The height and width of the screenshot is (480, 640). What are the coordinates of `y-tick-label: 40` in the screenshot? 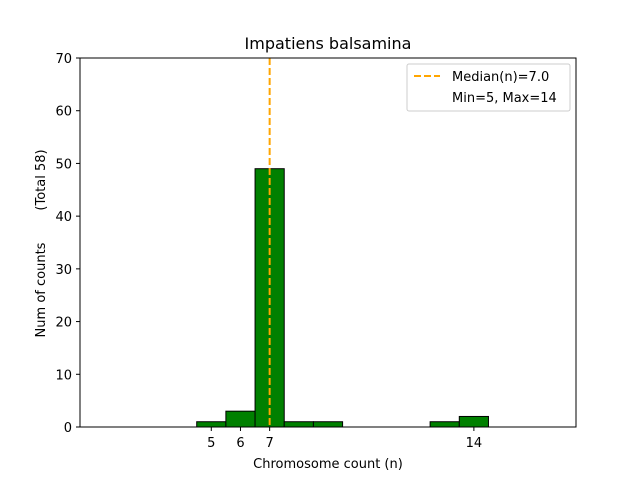 It's located at (63, 217).